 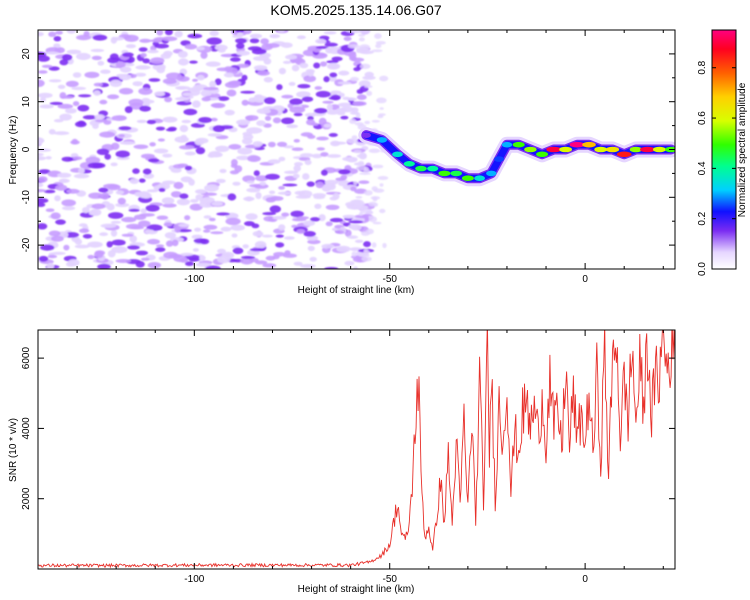 What do you see at coordinates (702, 218) in the screenshot?
I see `colorbar-tick-label: 0.2` at bounding box center [702, 218].